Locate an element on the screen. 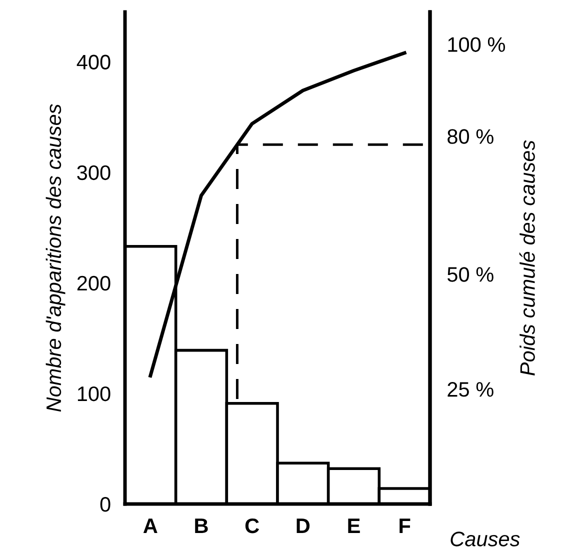 Image resolution: width=571 pixels, height=547 pixels. x-tick-label: C is located at coordinates (252, 526).